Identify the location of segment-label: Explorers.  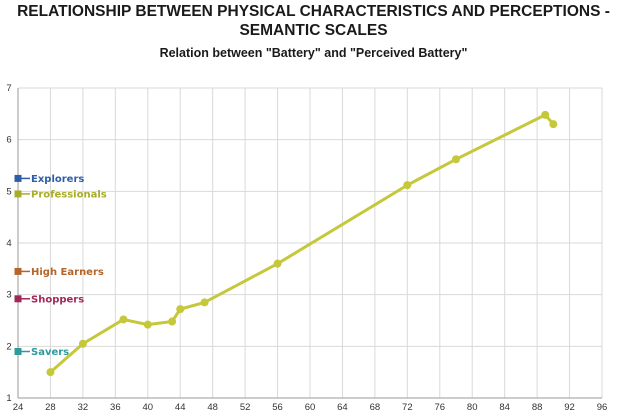
(57, 179).